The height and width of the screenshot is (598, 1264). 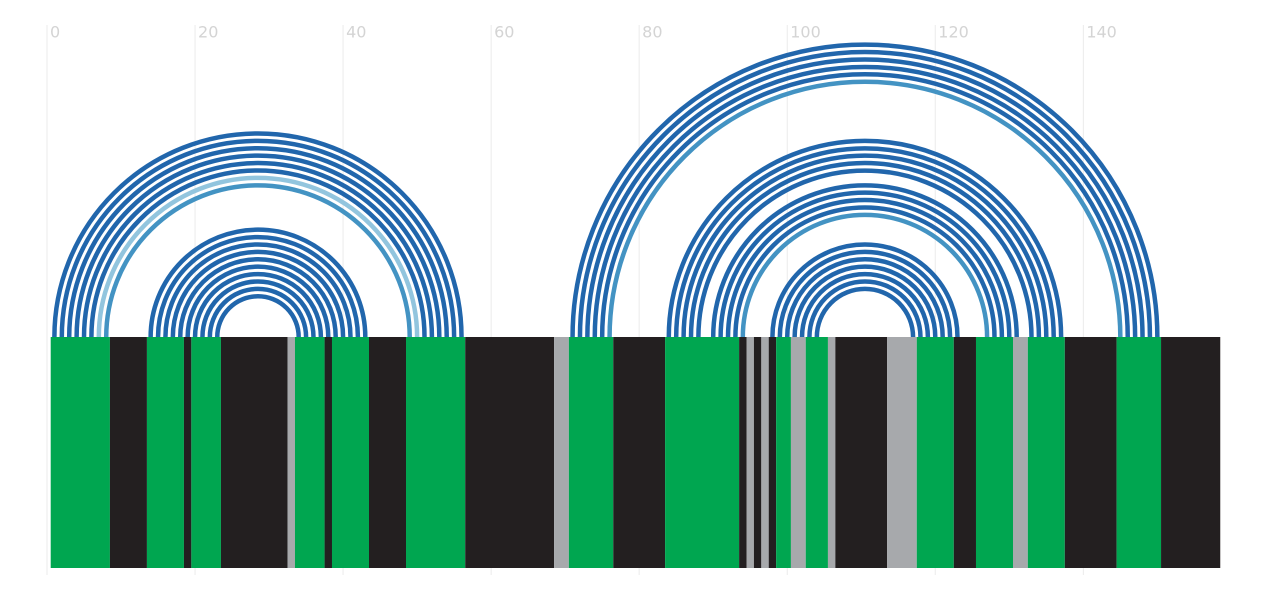 What do you see at coordinates (356, 32) in the screenshot?
I see `x-tick-label: 40` at bounding box center [356, 32].